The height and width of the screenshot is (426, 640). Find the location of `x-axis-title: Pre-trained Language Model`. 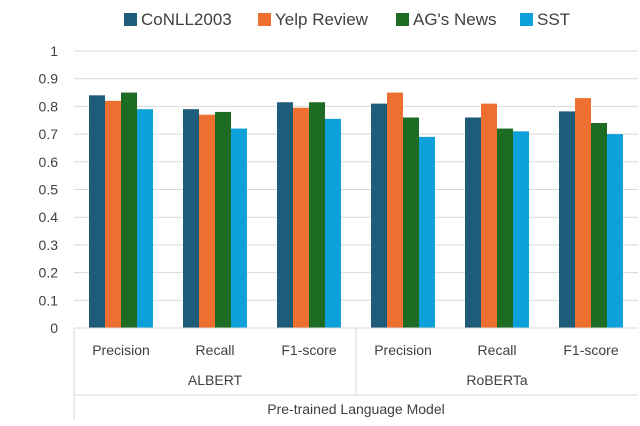

x-axis-title: Pre-trained Language Model is located at coordinates (355, 409).